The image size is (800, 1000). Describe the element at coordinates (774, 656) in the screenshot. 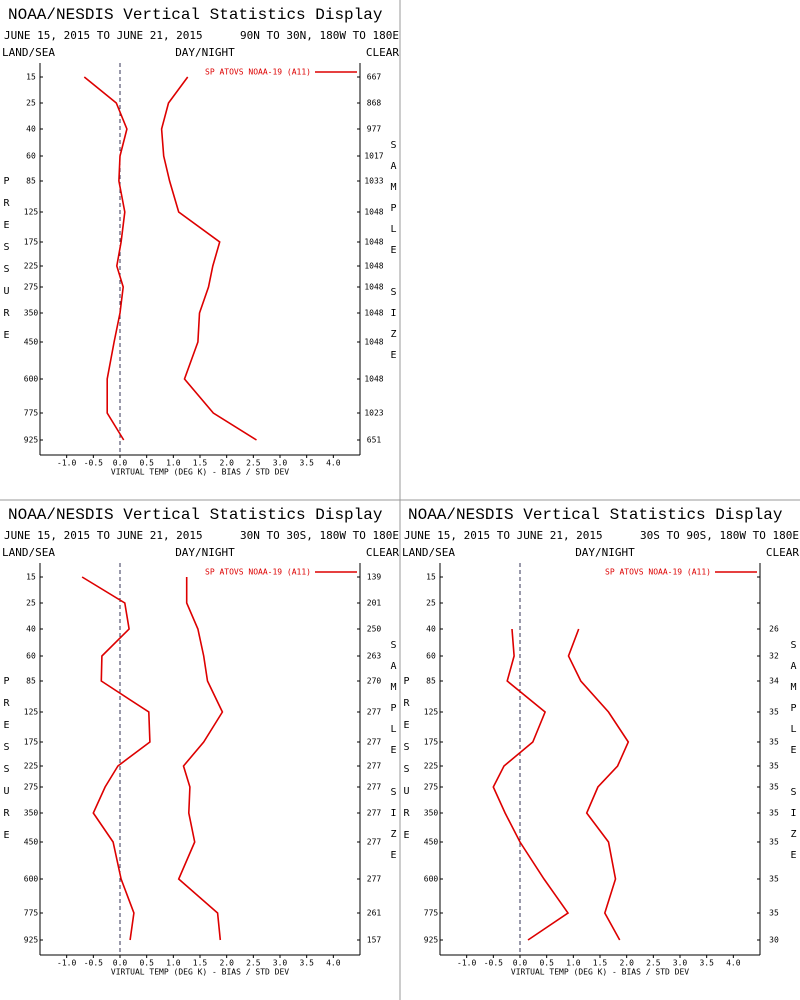

I see `sample-size: 32` at that location.